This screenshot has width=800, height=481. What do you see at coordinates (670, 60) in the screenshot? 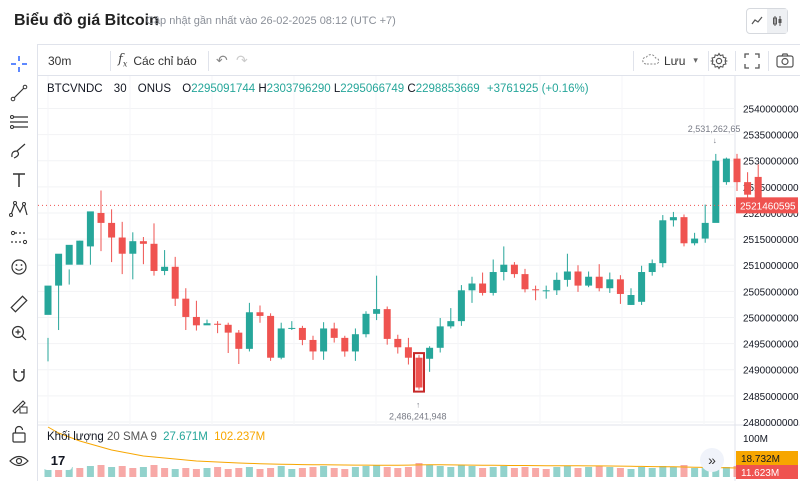
I see `save-button: Lưu ▾` at bounding box center [670, 60].